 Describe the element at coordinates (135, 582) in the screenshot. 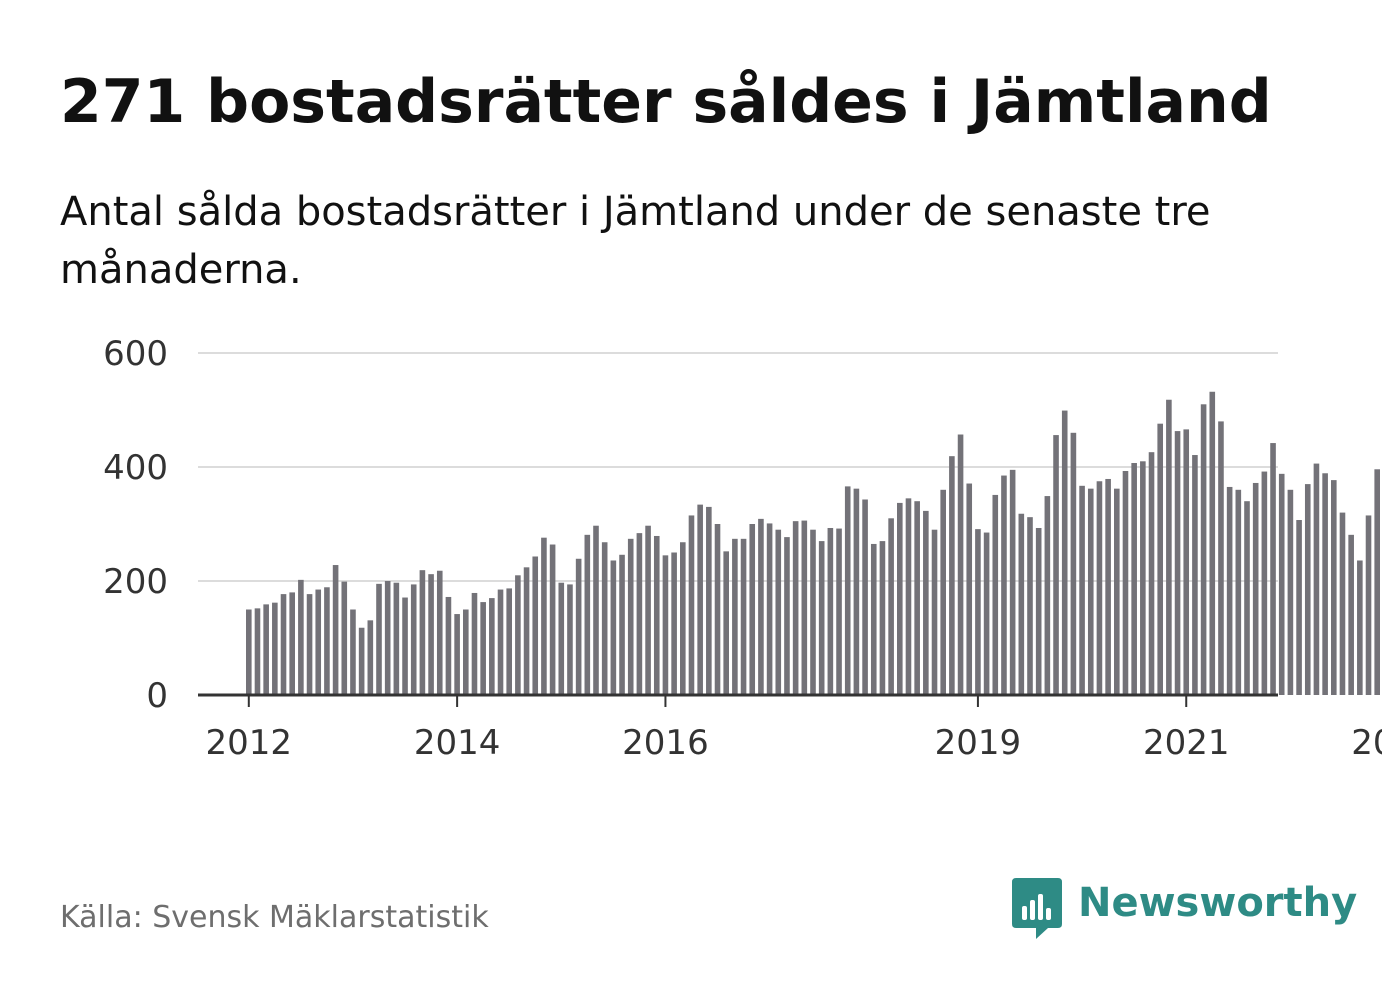

I see `y-tick-label: 200` at that location.